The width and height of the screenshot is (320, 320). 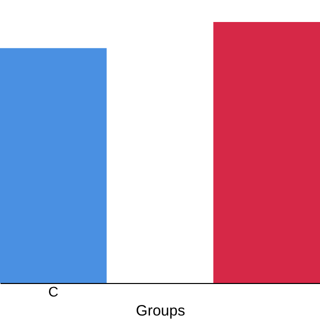 I want to click on x-tick-label: C, so click(x=53, y=292).